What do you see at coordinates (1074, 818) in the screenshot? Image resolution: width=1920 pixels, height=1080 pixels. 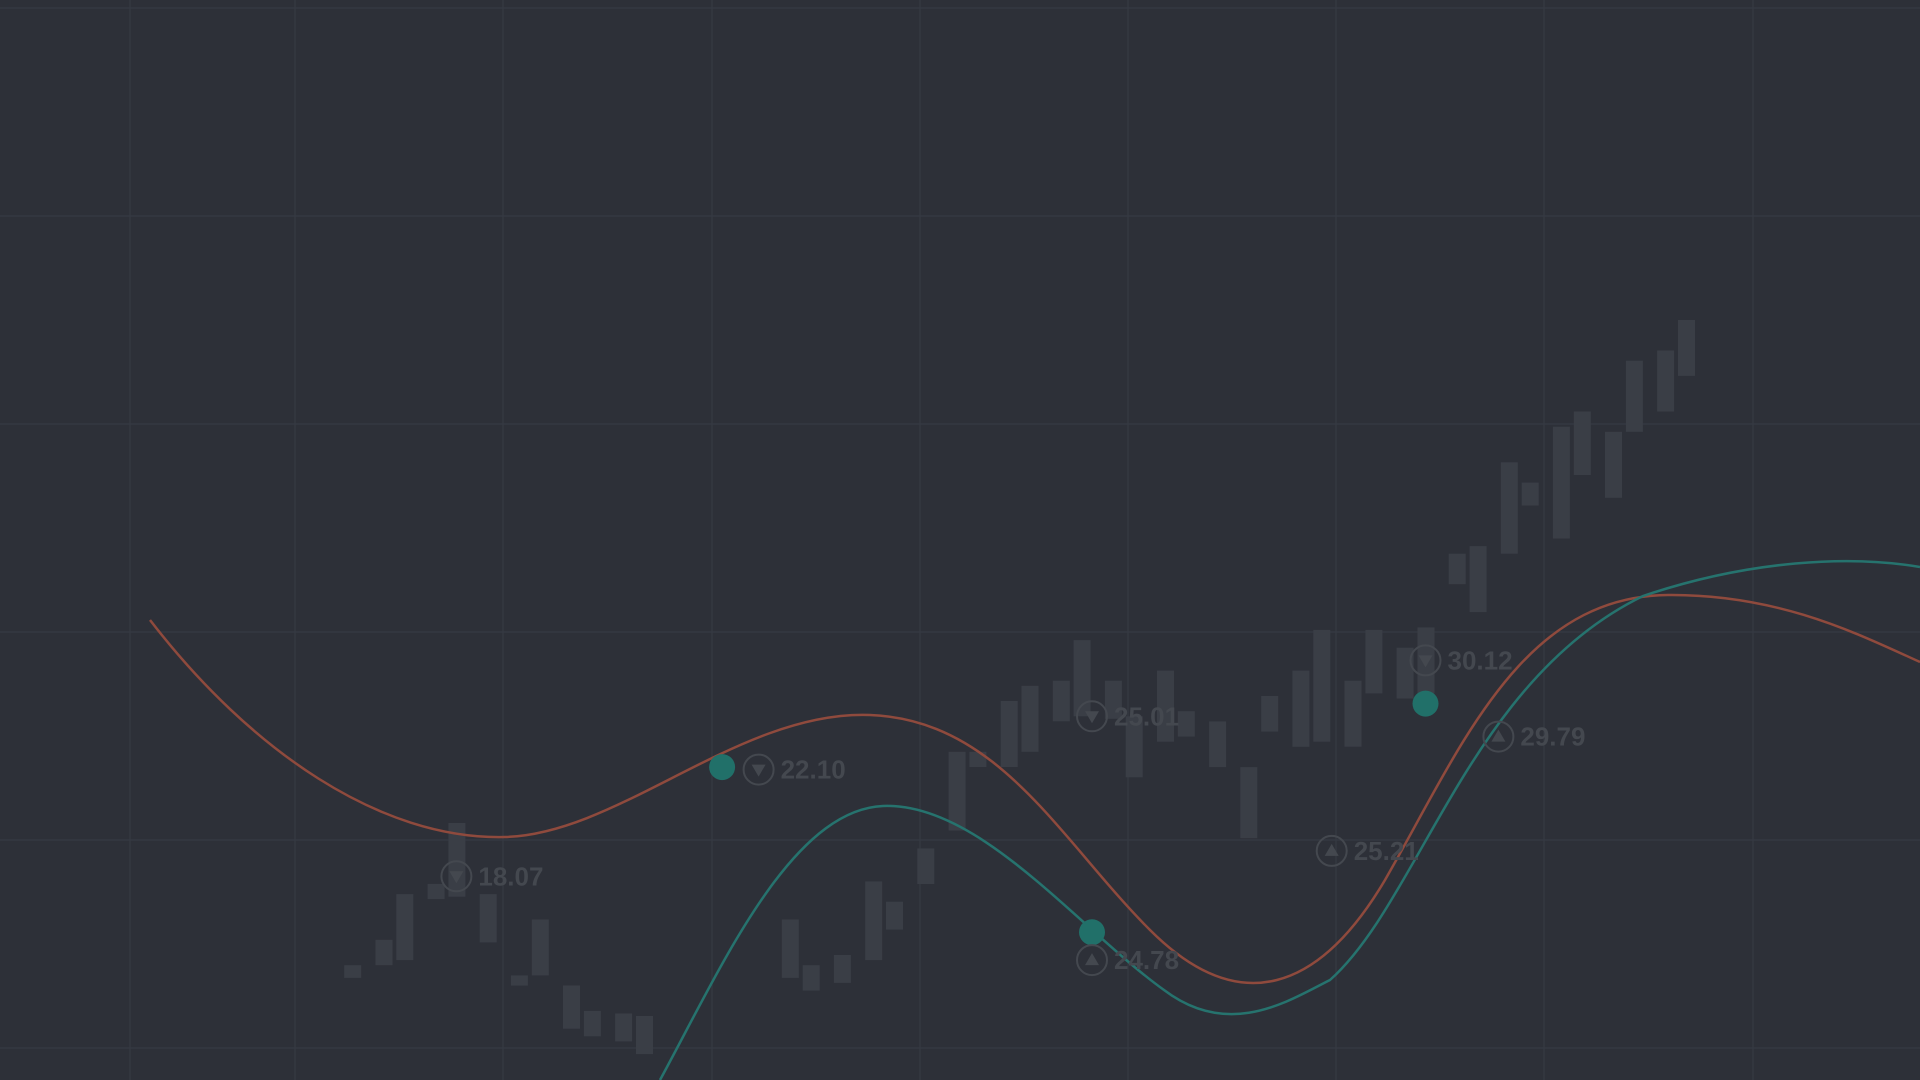 I see `highlight-points` at bounding box center [1074, 818].